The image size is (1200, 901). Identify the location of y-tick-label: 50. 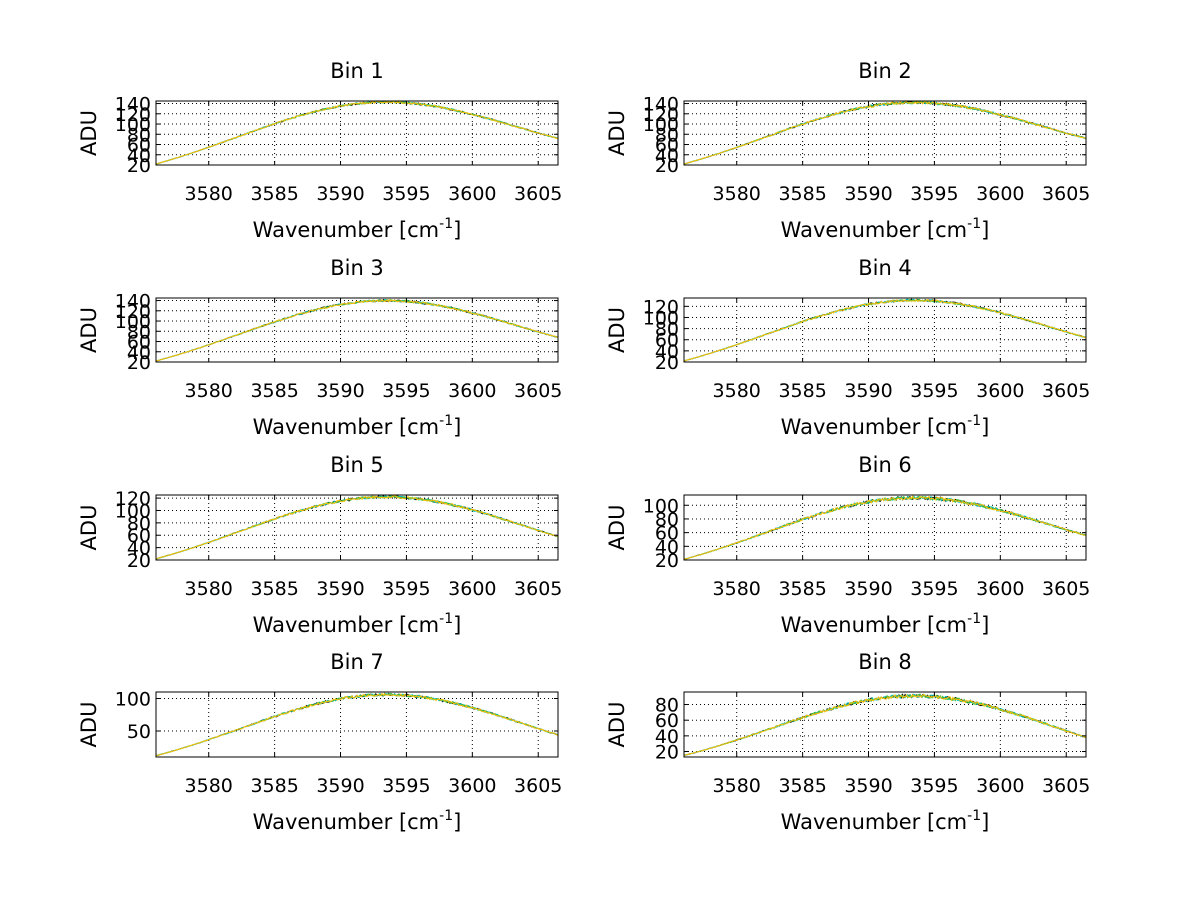
(139, 732).